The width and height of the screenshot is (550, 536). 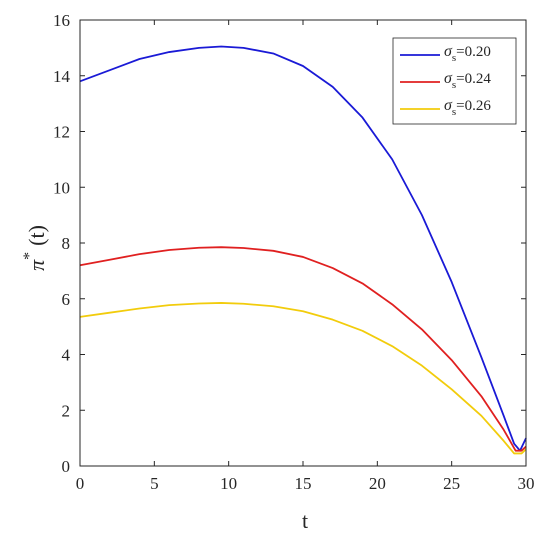 I want to click on x-tick-label: 25, so click(x=451, y=483).